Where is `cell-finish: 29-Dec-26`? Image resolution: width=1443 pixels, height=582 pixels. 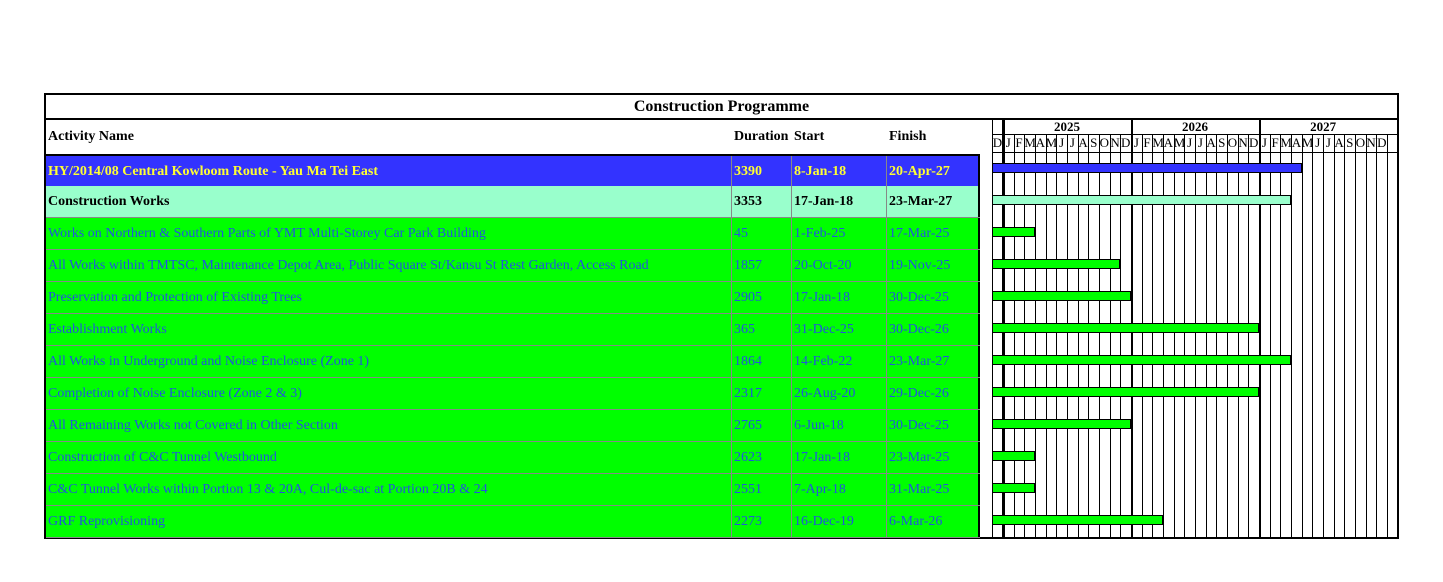 cell-finish: 29-Dec-26 is located at coordinates (933, 393).